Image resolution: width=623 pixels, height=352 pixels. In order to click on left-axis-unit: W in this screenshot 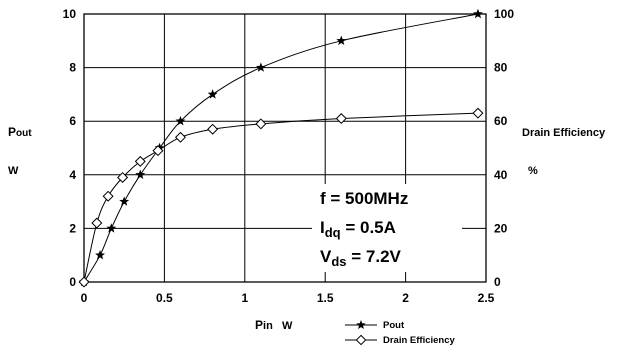, I will do `click(13, 171)`.